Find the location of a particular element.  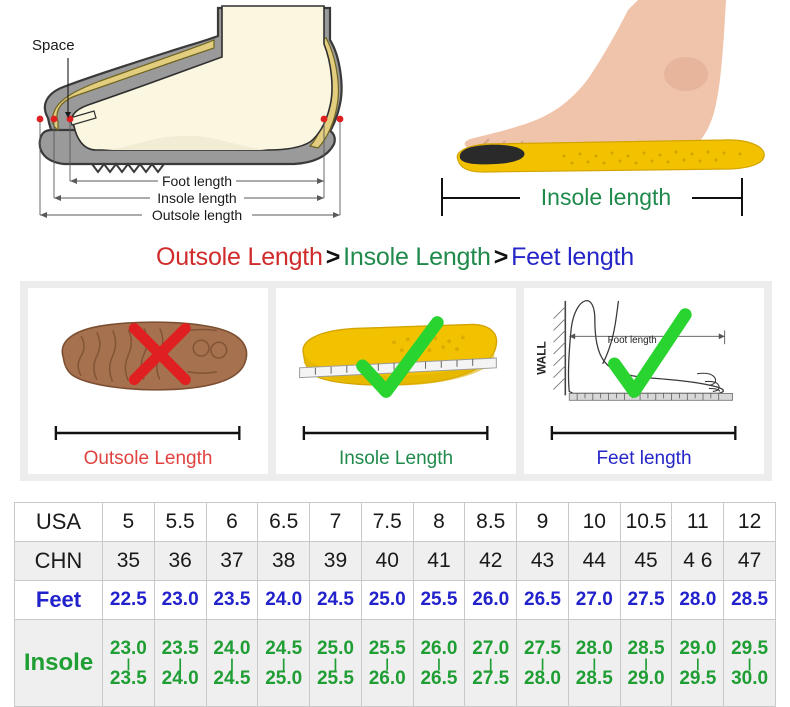

inner-foot-length-label: Foot length is located at coordinates (632, 340).